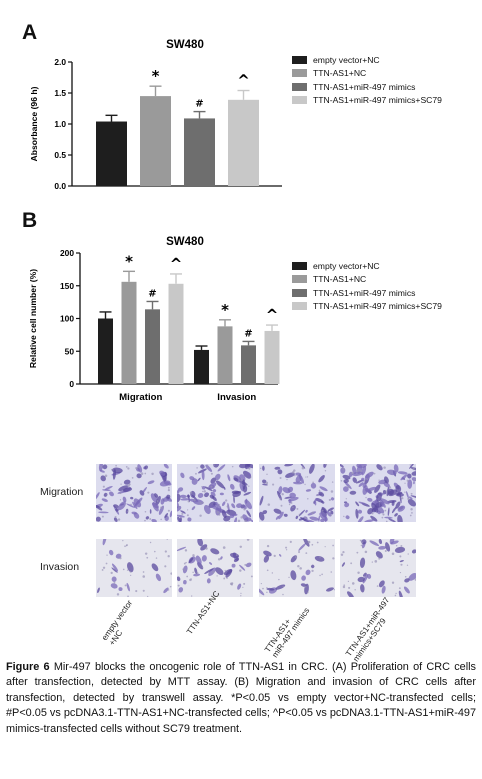  Describe the element at coordinates (60, 155) in the screenshot. I see `y-tick-label: 0.5` at that location.